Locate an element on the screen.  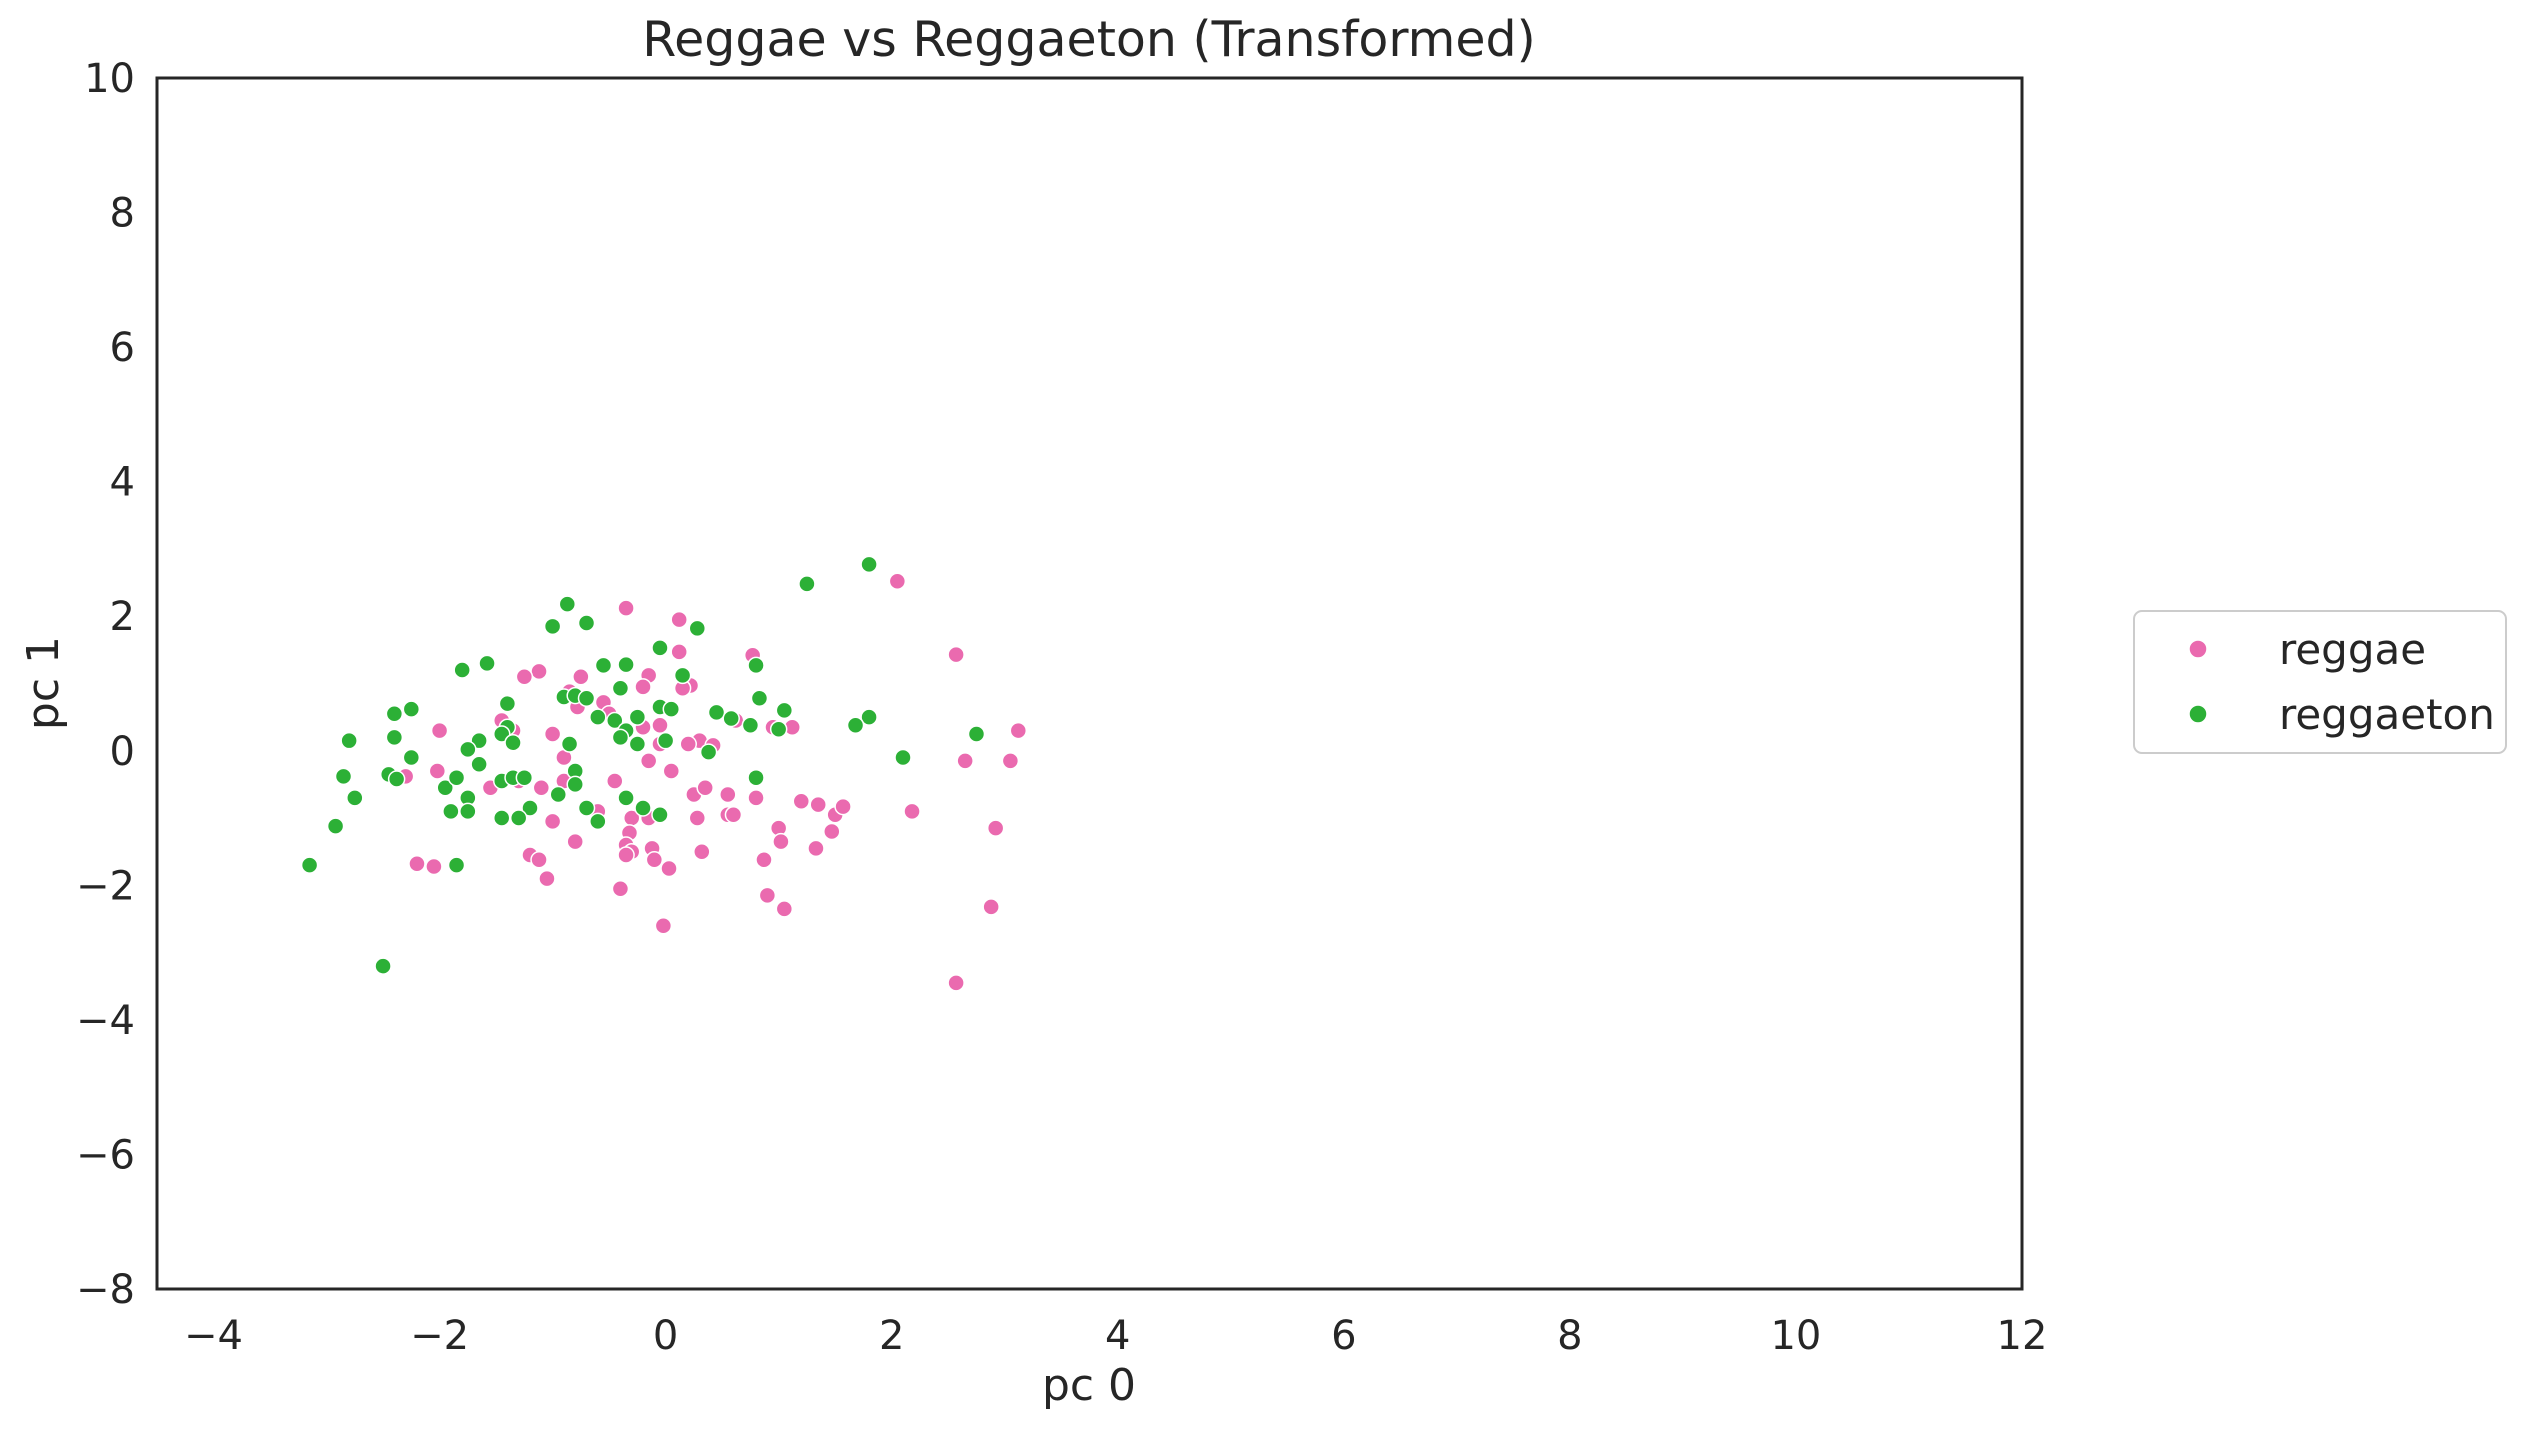
y-axis-ticks: −8 −6 −4 −2 0 2 4 6 8 10 is located at coordinates (105, 684).